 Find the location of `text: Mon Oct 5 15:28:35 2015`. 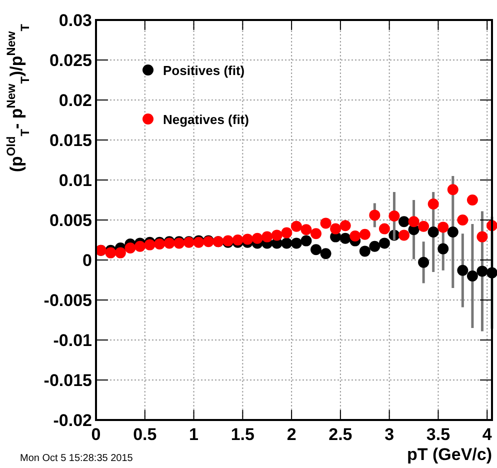

text: Mon Oct 5 15:28:35 2015 is located at coordinates (77, 458).